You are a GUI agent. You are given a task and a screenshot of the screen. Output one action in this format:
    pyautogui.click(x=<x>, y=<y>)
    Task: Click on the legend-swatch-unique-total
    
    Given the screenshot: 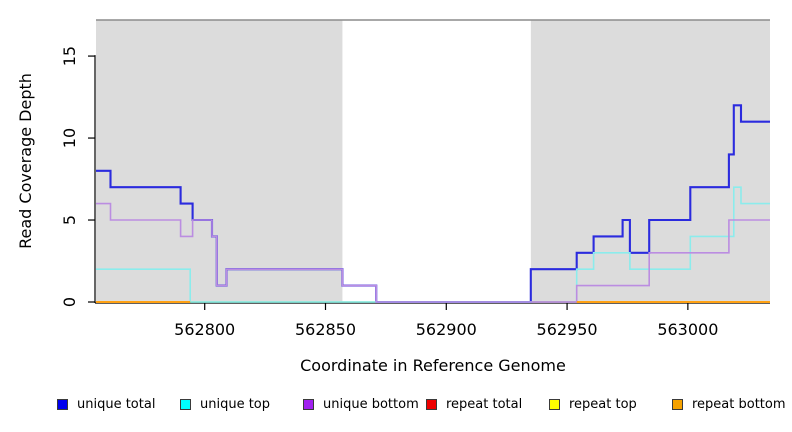 What is the action you would take?
    pyautogui.click(x=62, y=404)
    